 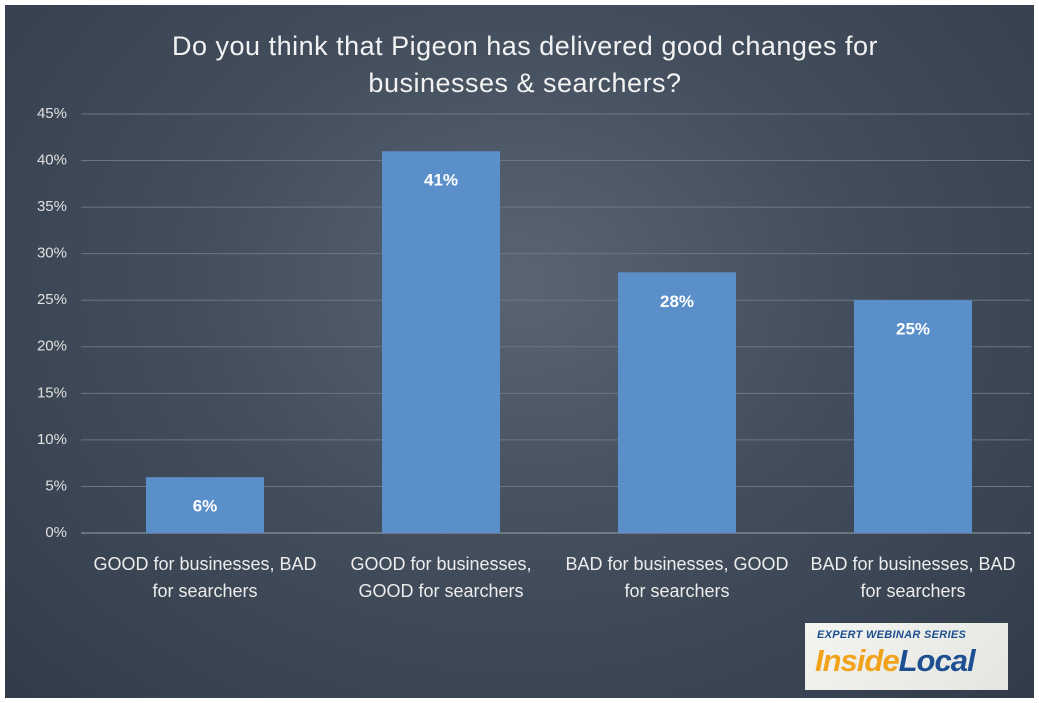 I want to click on logo-name-part: Inside, so click(x=857, y=660).